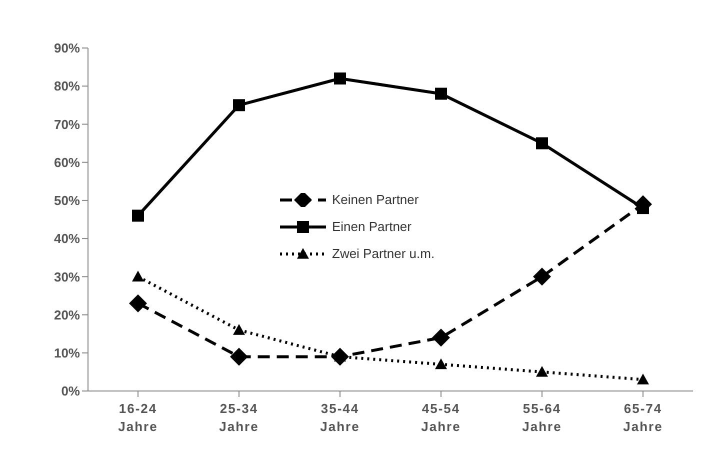 The width and height of the screenshot is (725, 457). Describe the element at coordinates (375, 199) in the screenshot. I see `legend-label: Keinen Partner` at that location.